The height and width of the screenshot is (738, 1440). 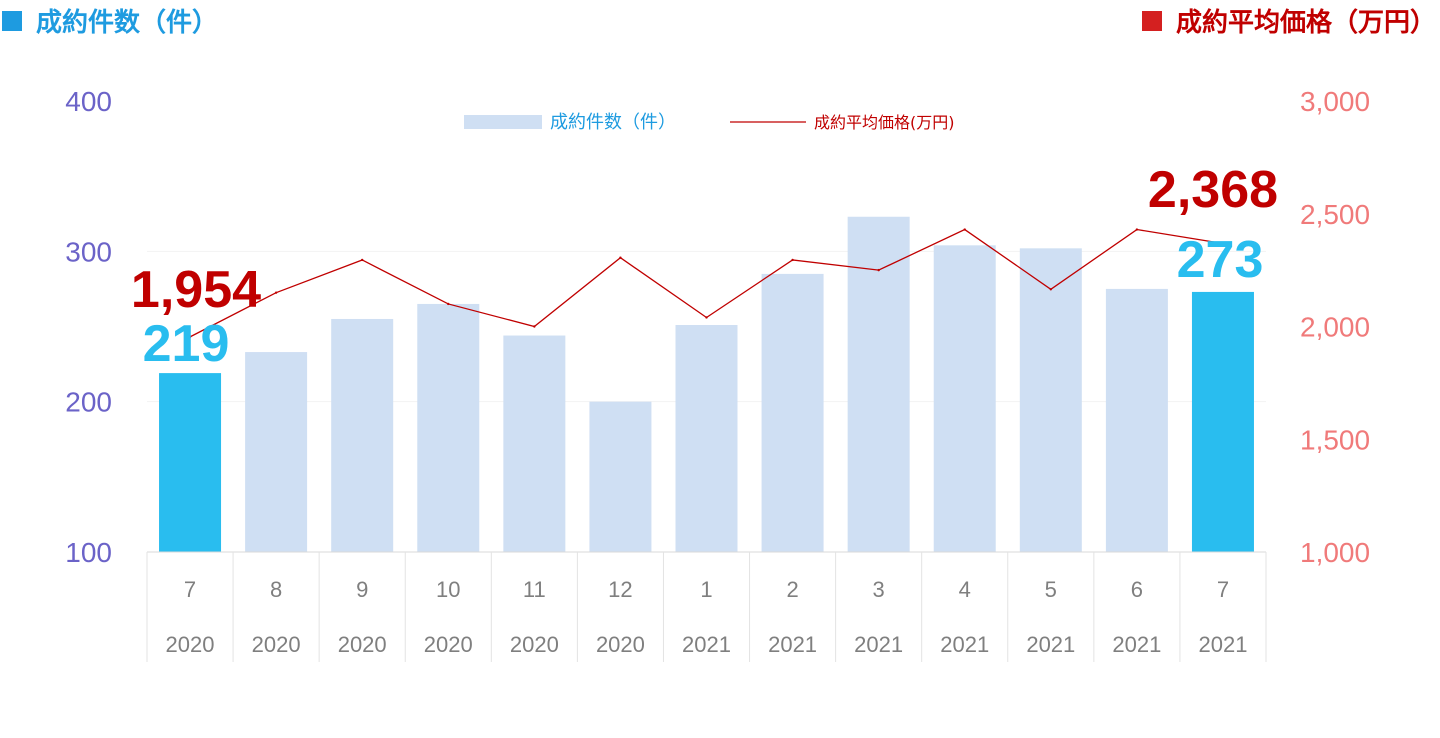 What do you see at coordinates (1137, 589) in the screenshot?
I see `x-tick-label-month: 6` at bounding box center [1137, 589].